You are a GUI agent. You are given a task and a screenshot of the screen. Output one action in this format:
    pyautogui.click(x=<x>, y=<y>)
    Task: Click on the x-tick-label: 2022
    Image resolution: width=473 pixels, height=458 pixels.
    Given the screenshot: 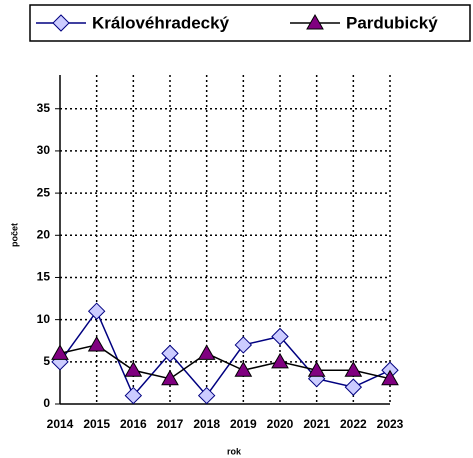 What is the action you would take?
    pyautogui.click(x=353, y=424)
    